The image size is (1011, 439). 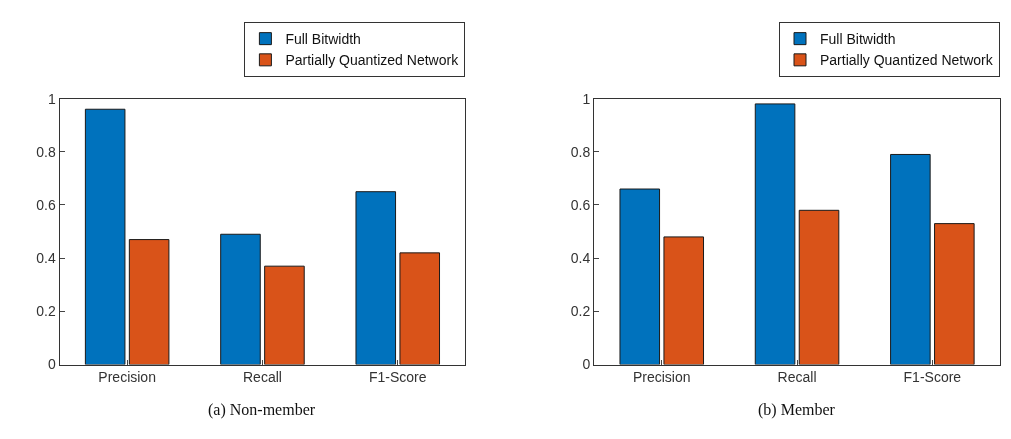 What do you see at coordinates (262, 410) in the screenshot?
I see `text: (a) Non-member` at bounding box center [262, 410].